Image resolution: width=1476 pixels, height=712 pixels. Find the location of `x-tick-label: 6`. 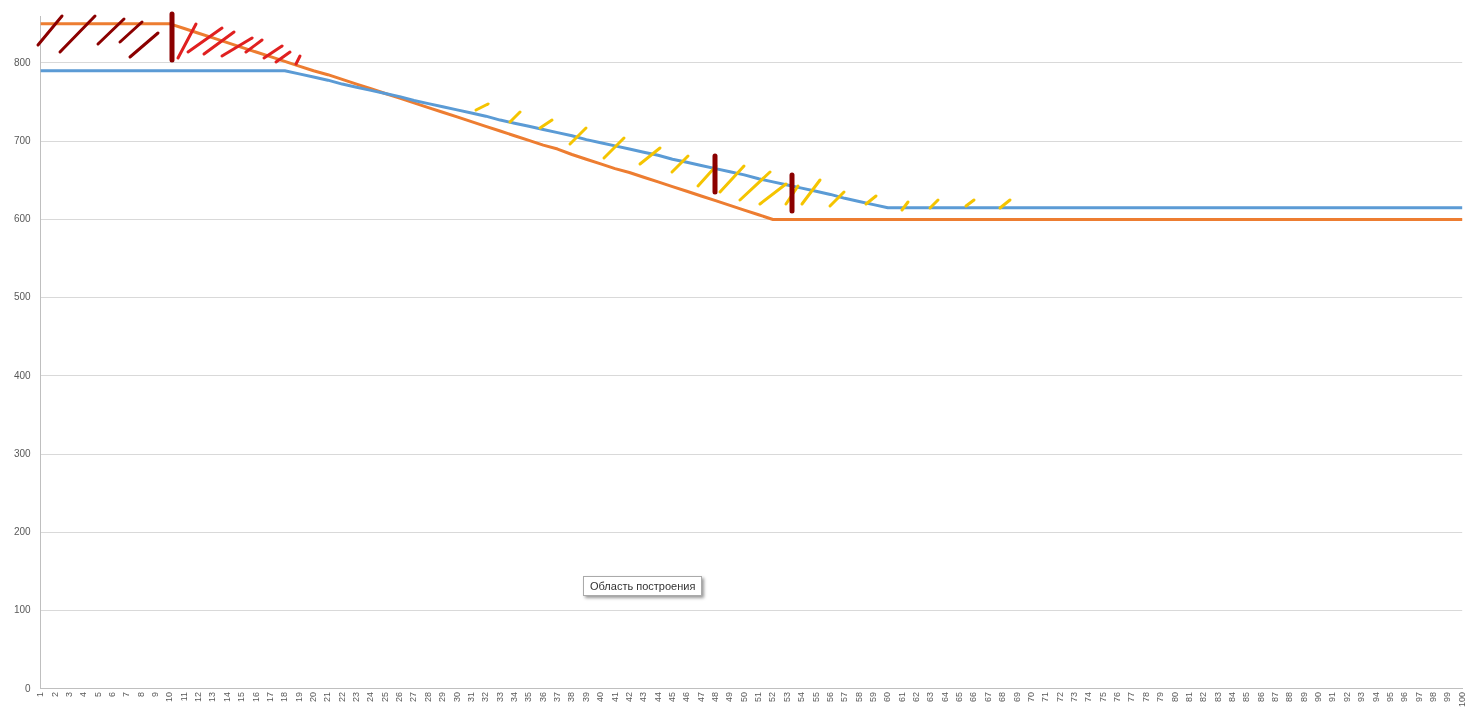

x-tick-label: 6 is located at coordinates (111, 694).